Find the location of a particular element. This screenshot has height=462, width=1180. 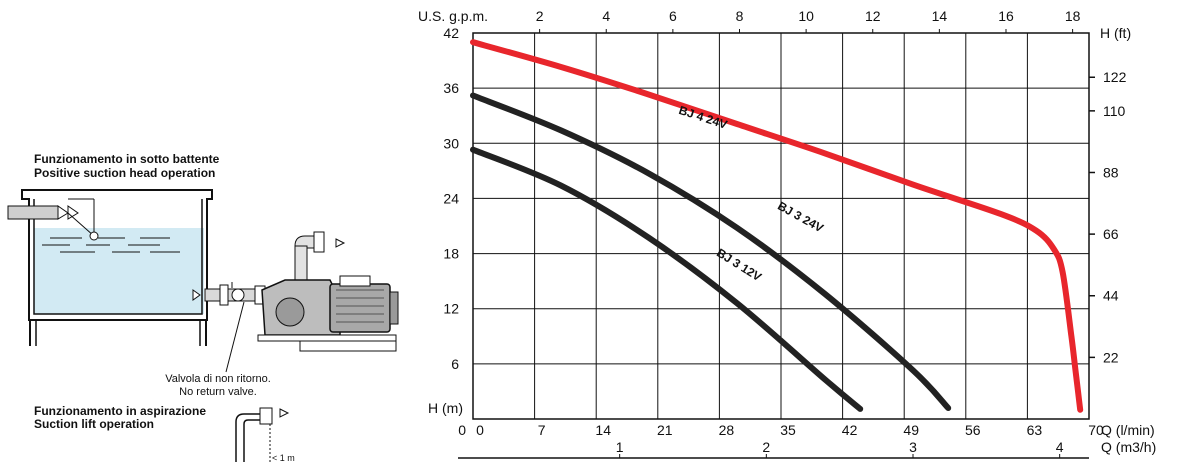

valve-note-en: No return valve. is located at coordinates (218, 392).